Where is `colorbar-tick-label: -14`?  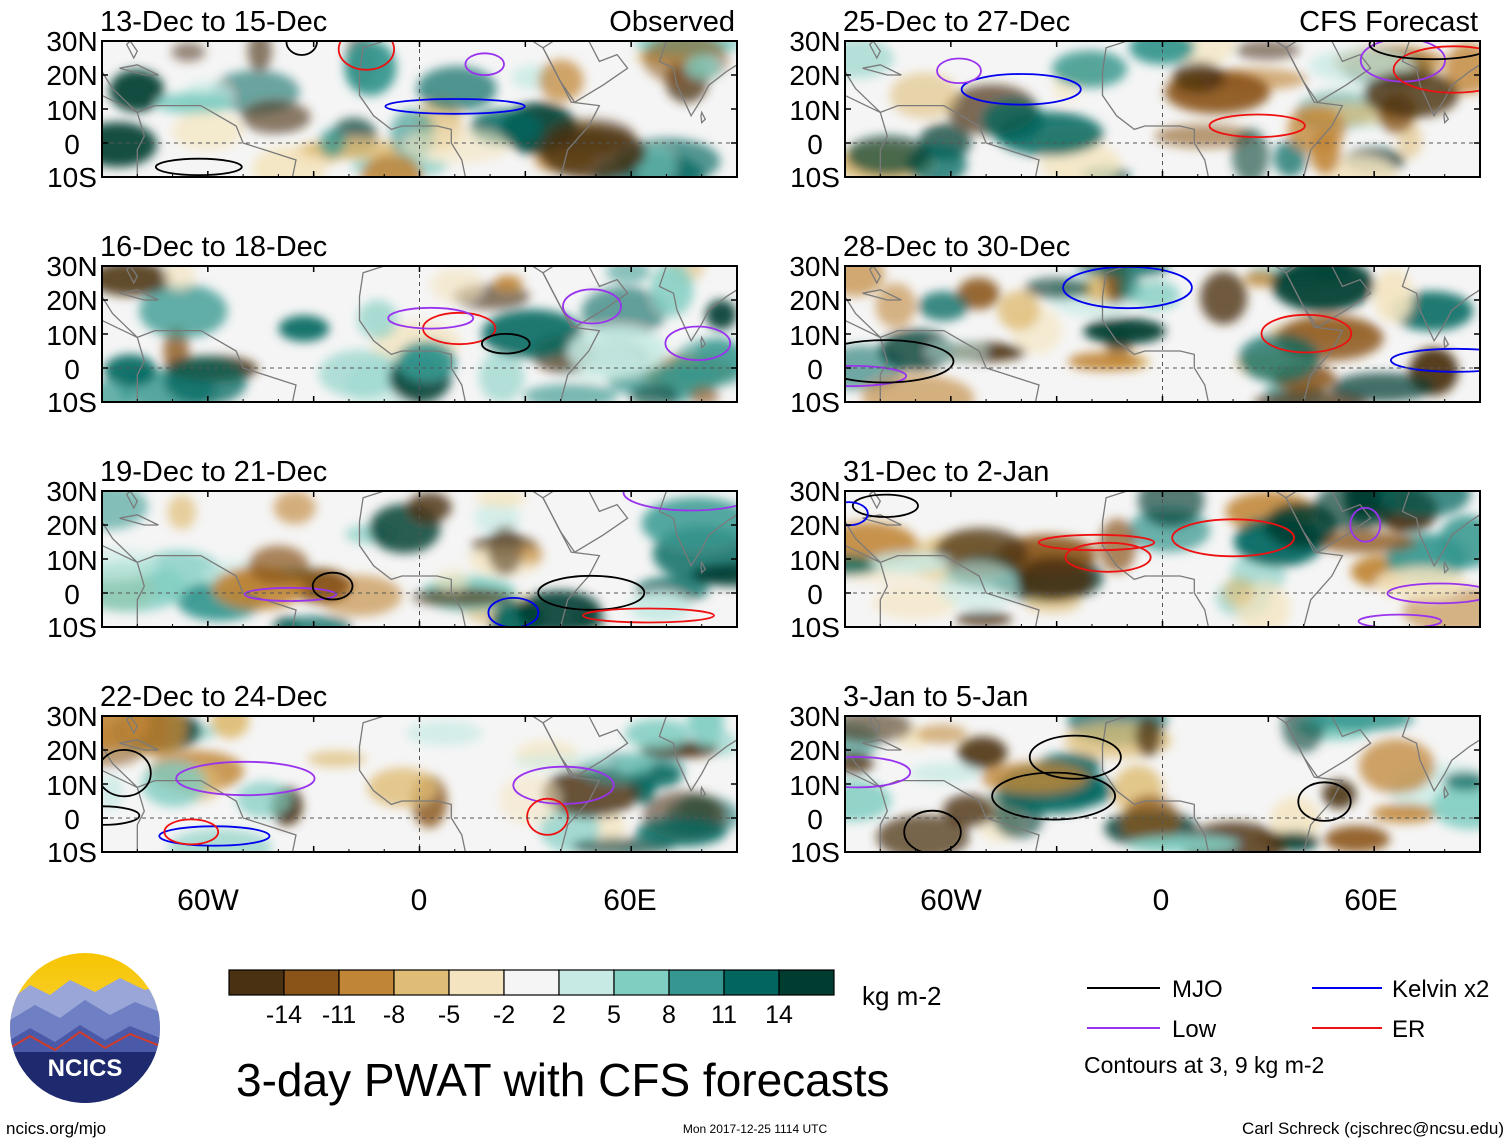 colorbar-tick-label: -14 is located at coordinates (284, 1015).